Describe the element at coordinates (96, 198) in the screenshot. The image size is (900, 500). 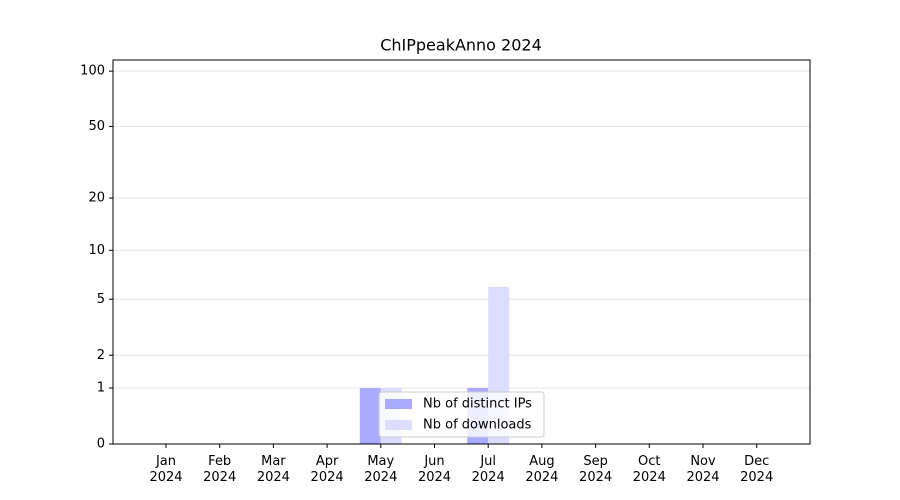
I see `y-tick-label: 20` at that location.